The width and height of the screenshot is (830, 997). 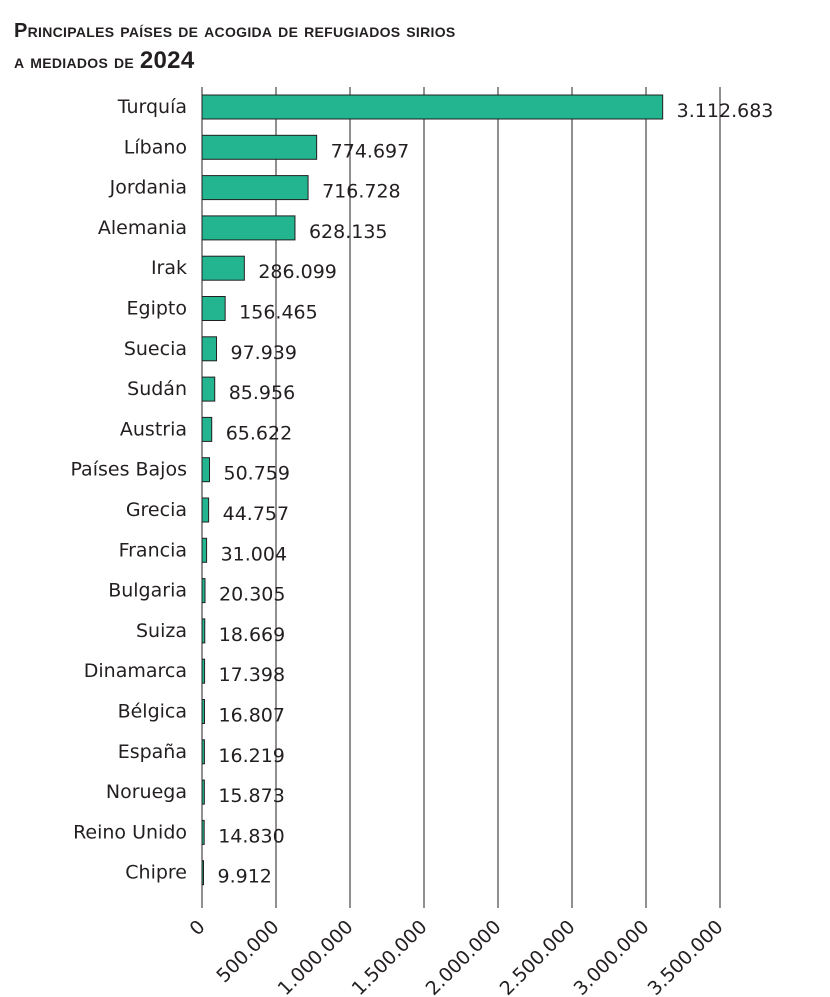 I want to click on category-label: Bulgaria, so click(x=147, y=591).